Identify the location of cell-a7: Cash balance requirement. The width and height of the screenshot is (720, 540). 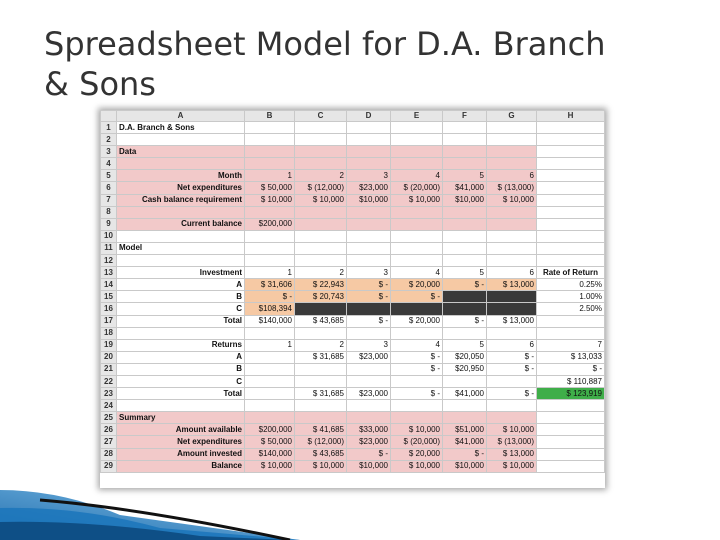
(180, 200).